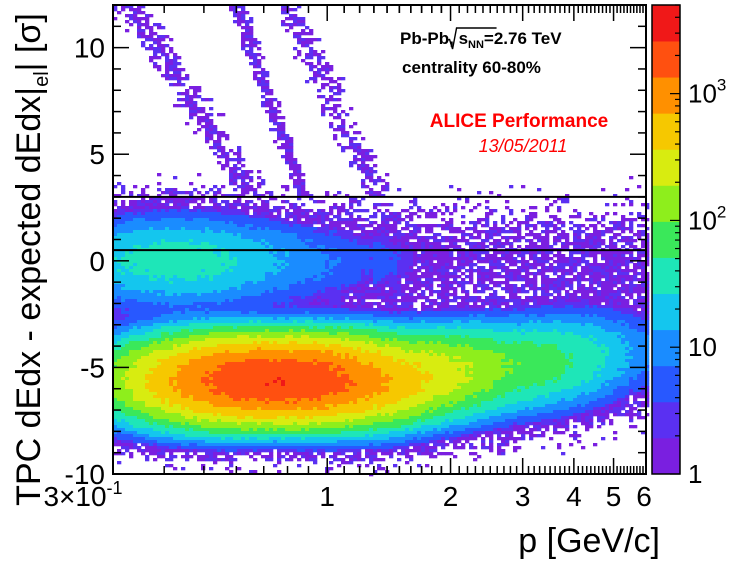 The width and height of the screenshot is (735, 561). Describe the element at coordinates (451, 496) in the screenshot. I see `x-tick-label: 2` at that location.